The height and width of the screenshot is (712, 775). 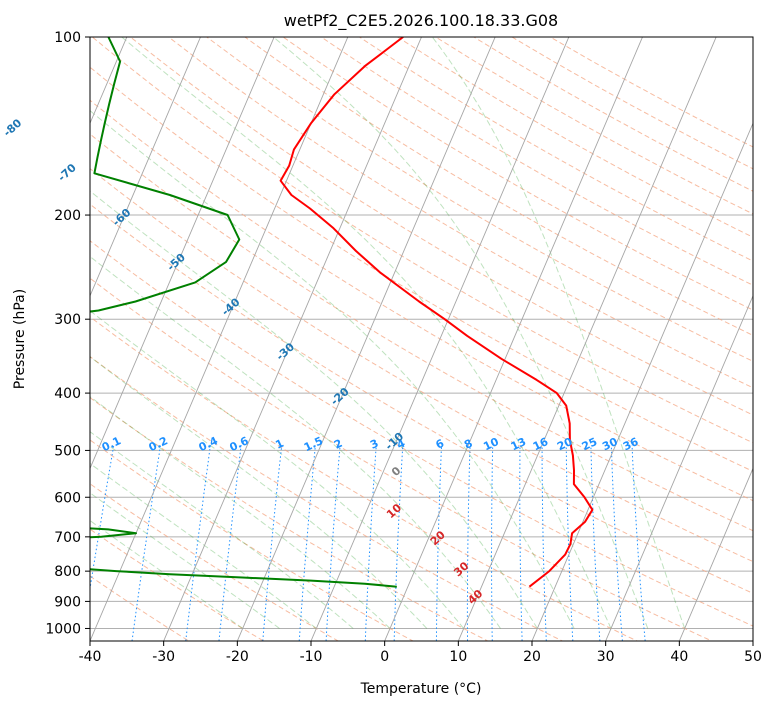 What do you see at coordinates (32, 331) in the screenshot?
I see `isotherm-line` at bounding box center [32, 331].